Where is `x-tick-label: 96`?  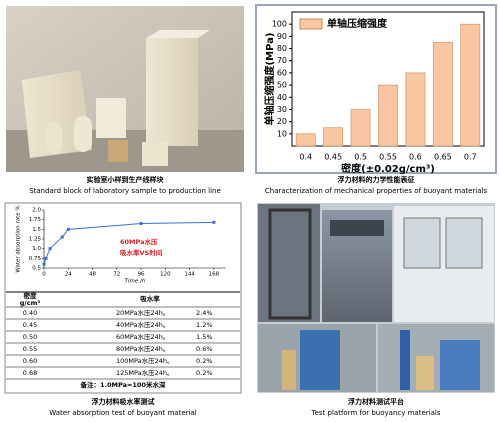
x-tick-label: 96 is located at coordinates (141, 275).